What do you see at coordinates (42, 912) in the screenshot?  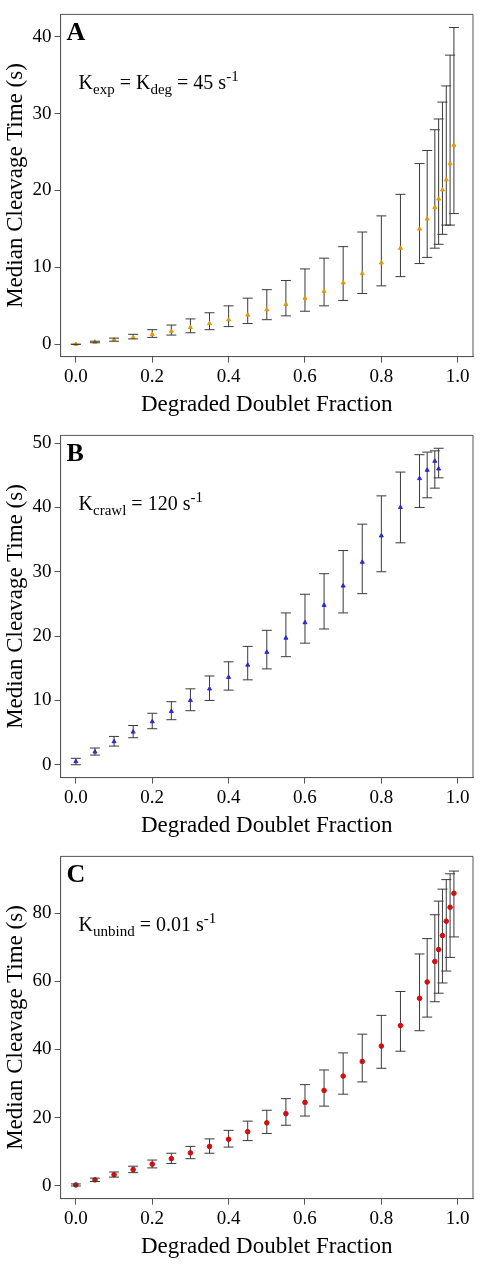 I see `y-tick-label: 80` at bounding box center [42, 912].